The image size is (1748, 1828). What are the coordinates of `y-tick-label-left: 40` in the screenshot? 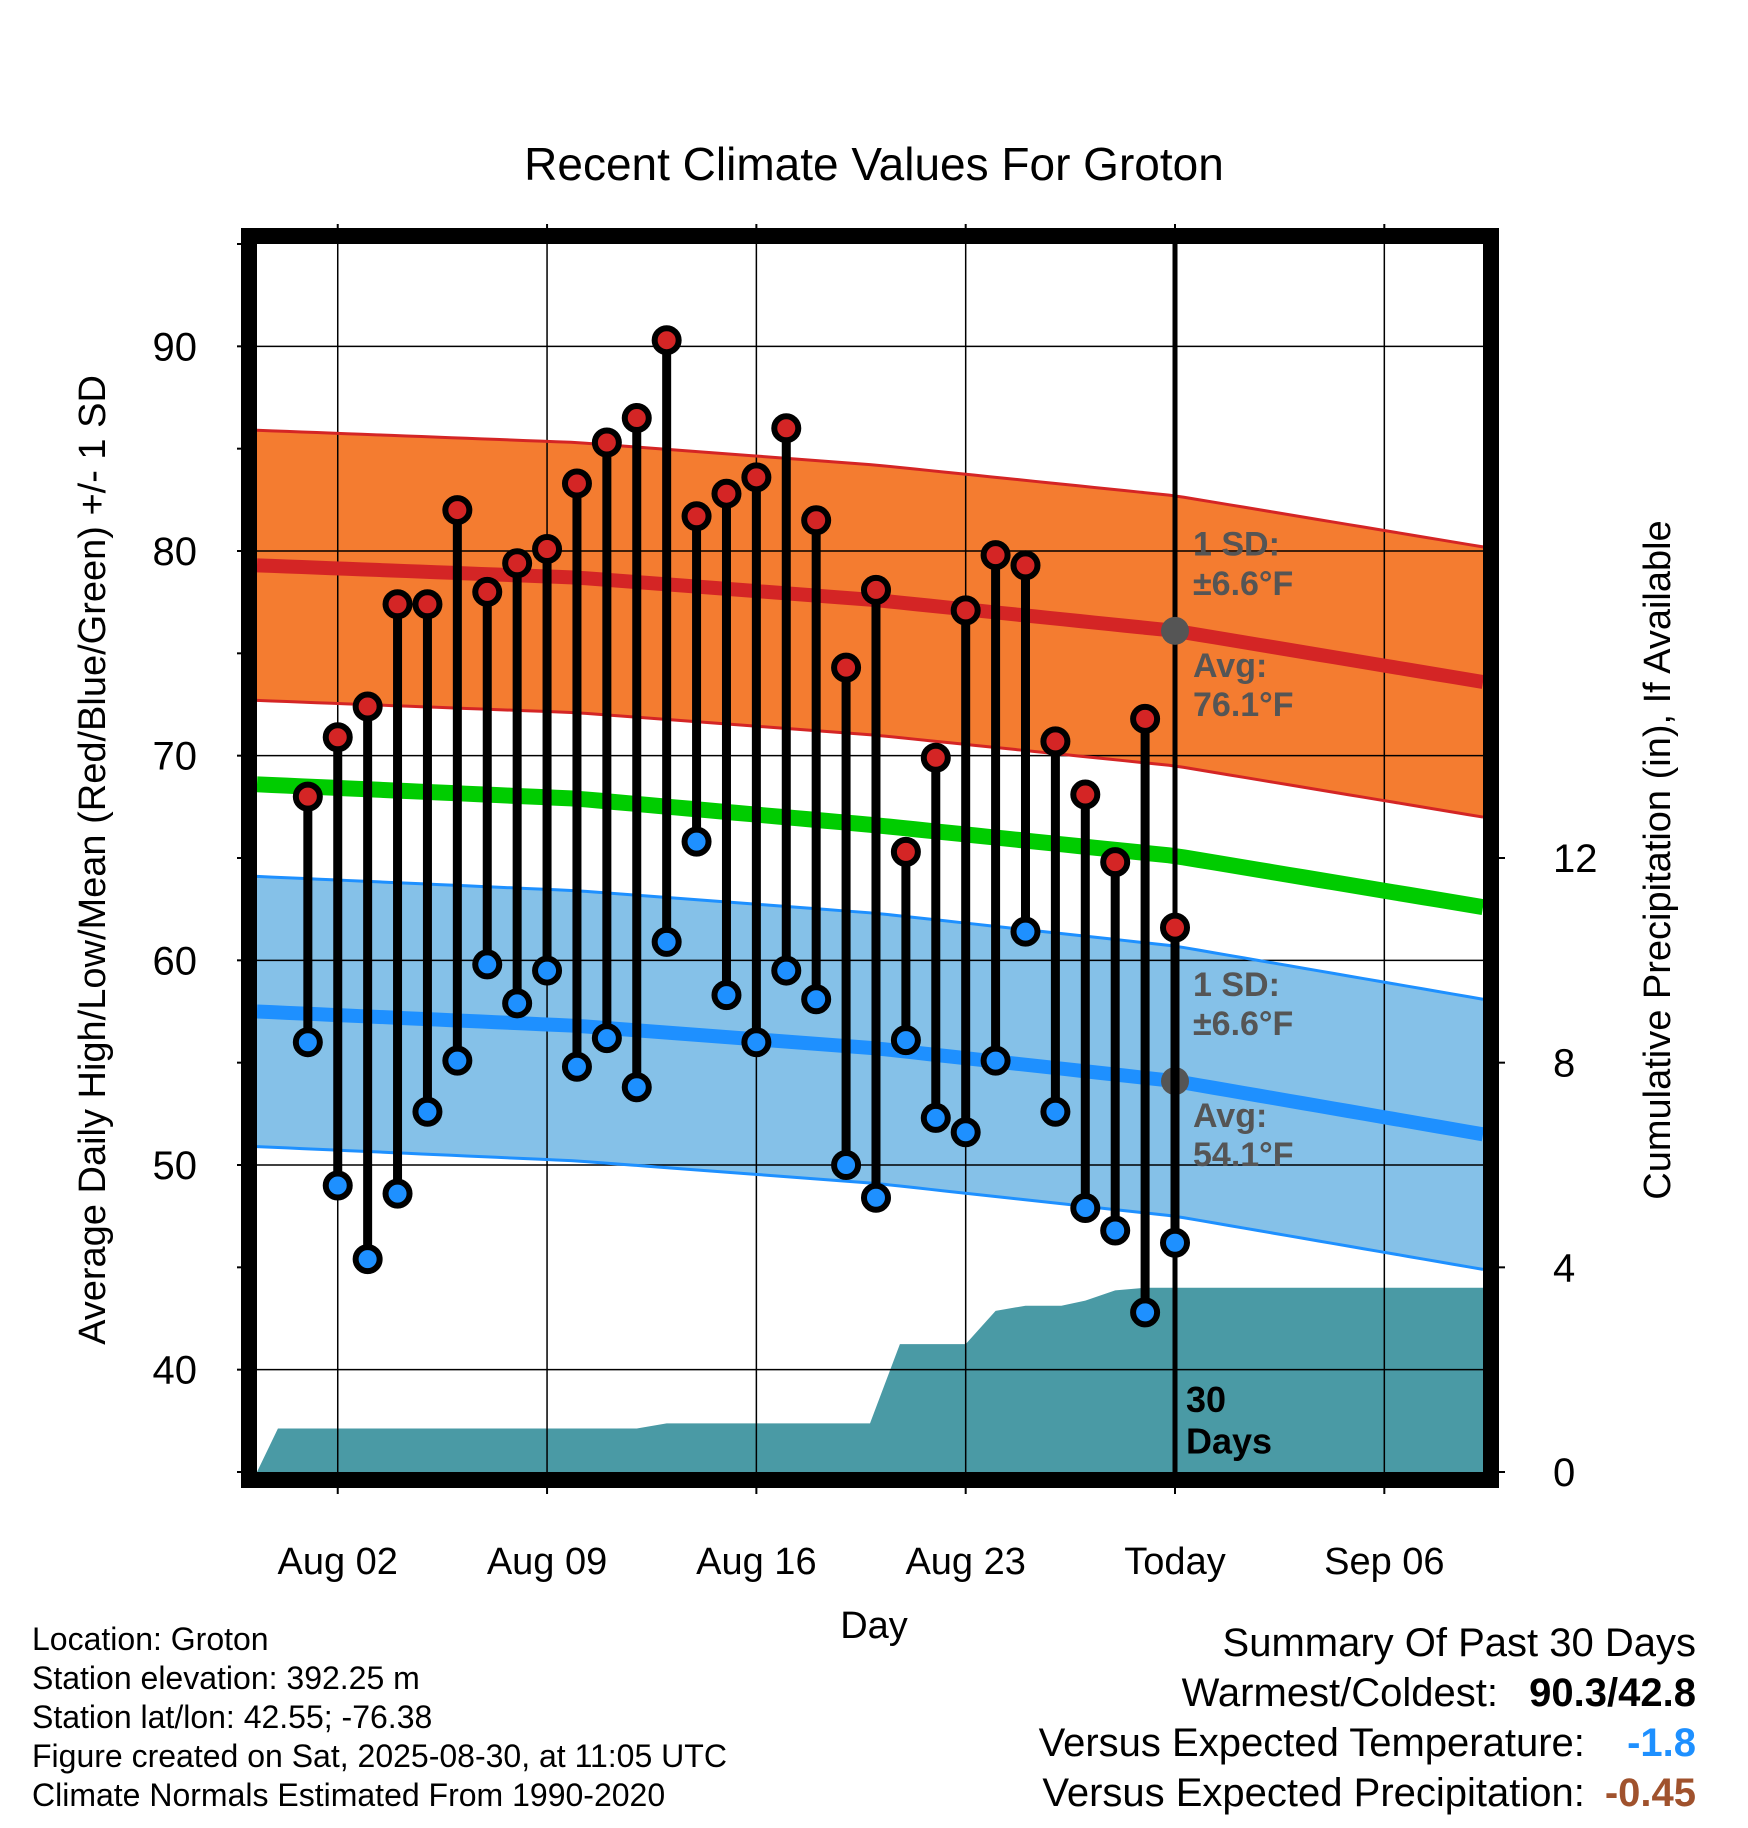 It's located at (175, 1371).